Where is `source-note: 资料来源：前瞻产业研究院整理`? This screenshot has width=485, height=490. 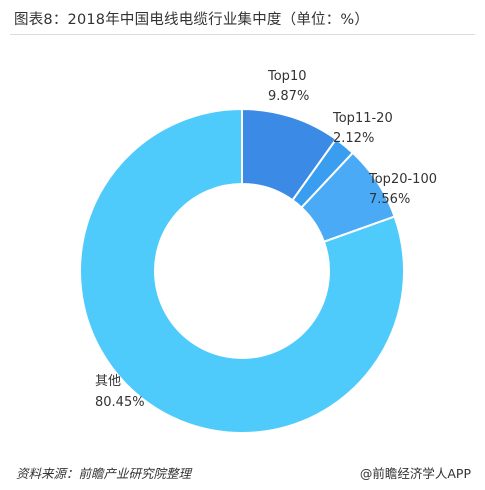 source-note: 资料来源：前瞻产业研究院整理 is located at coordinates (104, 473).